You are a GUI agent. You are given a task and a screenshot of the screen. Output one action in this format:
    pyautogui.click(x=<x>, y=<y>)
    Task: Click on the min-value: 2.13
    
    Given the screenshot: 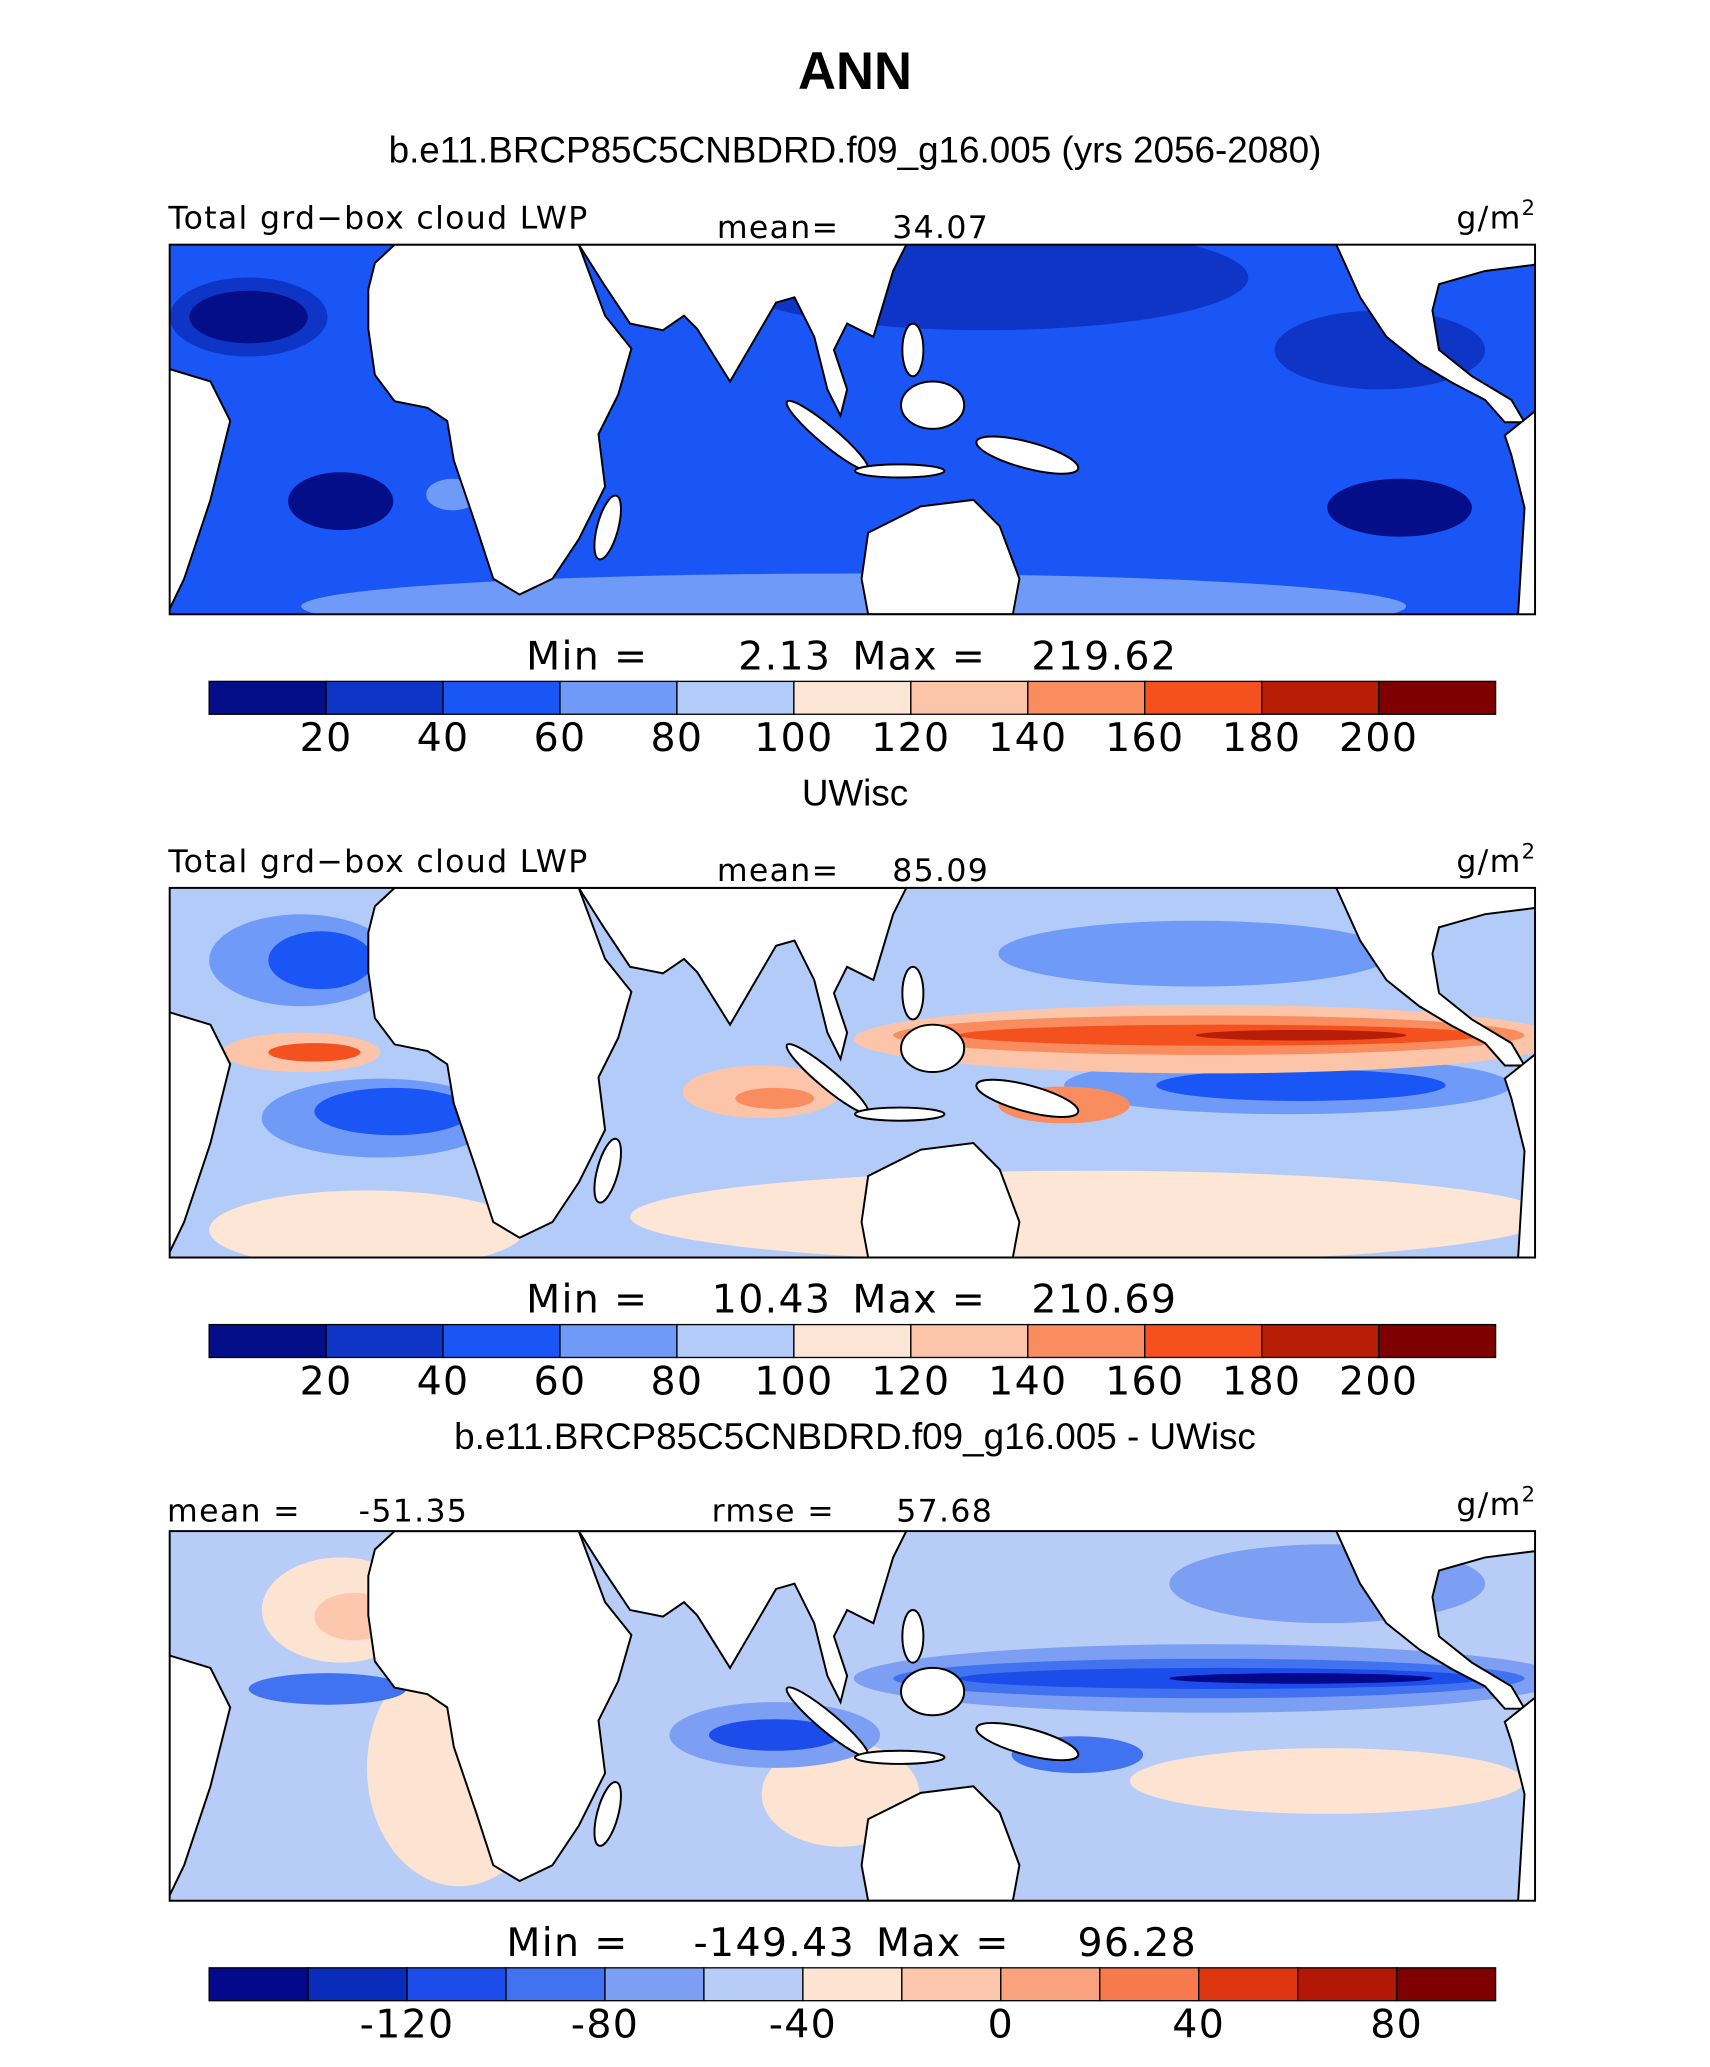 What is the action you would take?
    pyautogui.click(x=784, y=657)
    